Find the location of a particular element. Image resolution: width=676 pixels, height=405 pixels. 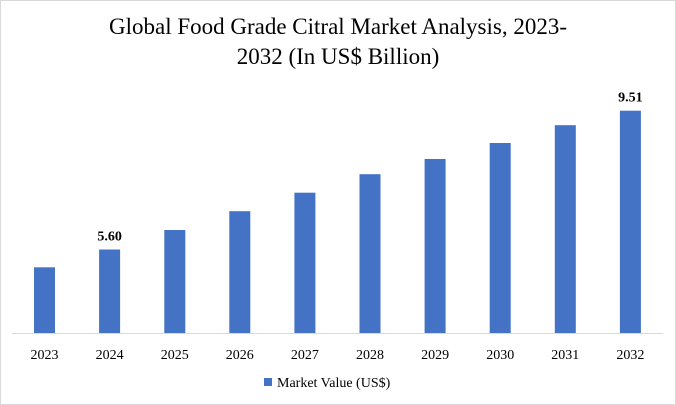

x-tick-label-2030: 2030 is located at coordinates (500, 355).